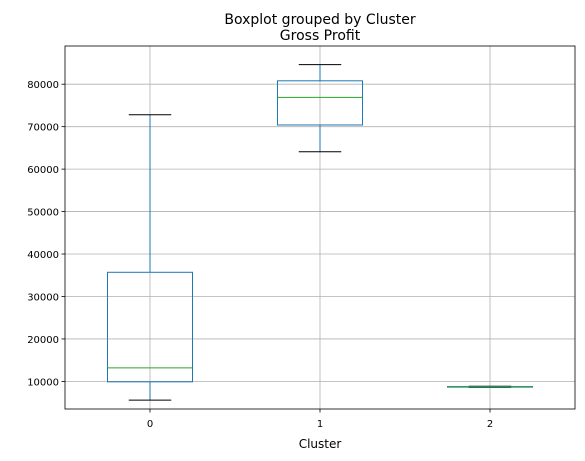 This screenshot has height=461, width=585. I want to click on chart-suptitle: Boxplot grouped by Cluster, so click(319, 20).